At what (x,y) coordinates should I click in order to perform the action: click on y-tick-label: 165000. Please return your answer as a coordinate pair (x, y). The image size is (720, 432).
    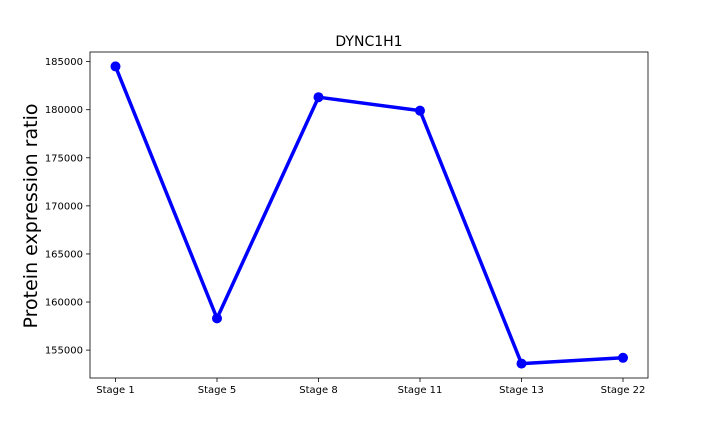
    Looking at the image, I should click on (64, 254).